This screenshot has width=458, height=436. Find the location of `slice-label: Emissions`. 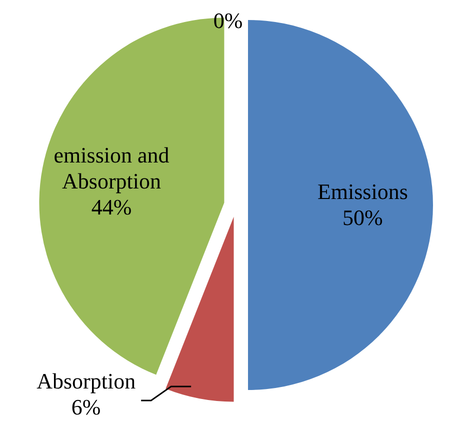

slice-label: Emissions is located at coordinates (362, 191).